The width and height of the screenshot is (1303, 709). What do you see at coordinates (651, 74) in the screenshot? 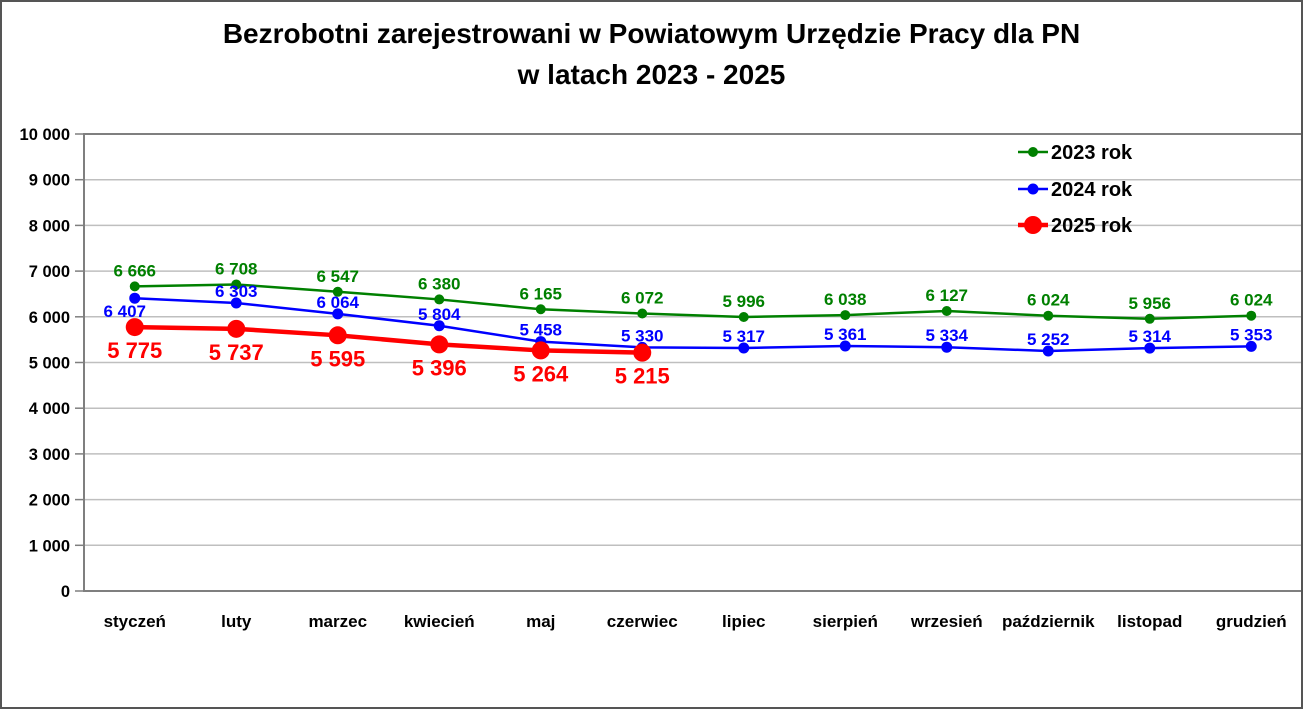
I see `chart-title-line2: w latach 2023 - 2025` at bounding box center [651, 74].